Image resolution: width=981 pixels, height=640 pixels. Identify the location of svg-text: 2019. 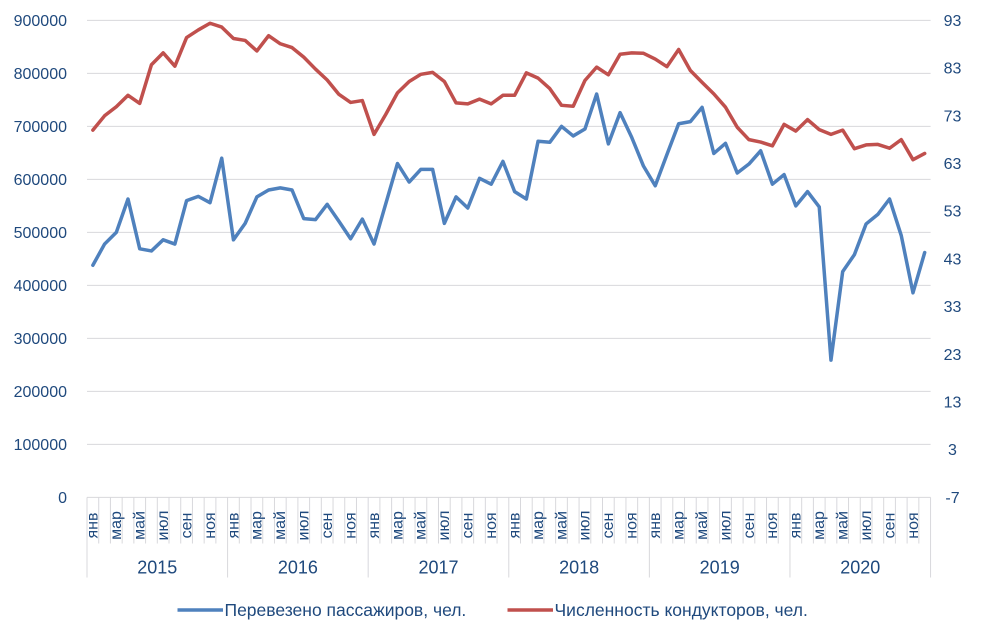
(720, 568).